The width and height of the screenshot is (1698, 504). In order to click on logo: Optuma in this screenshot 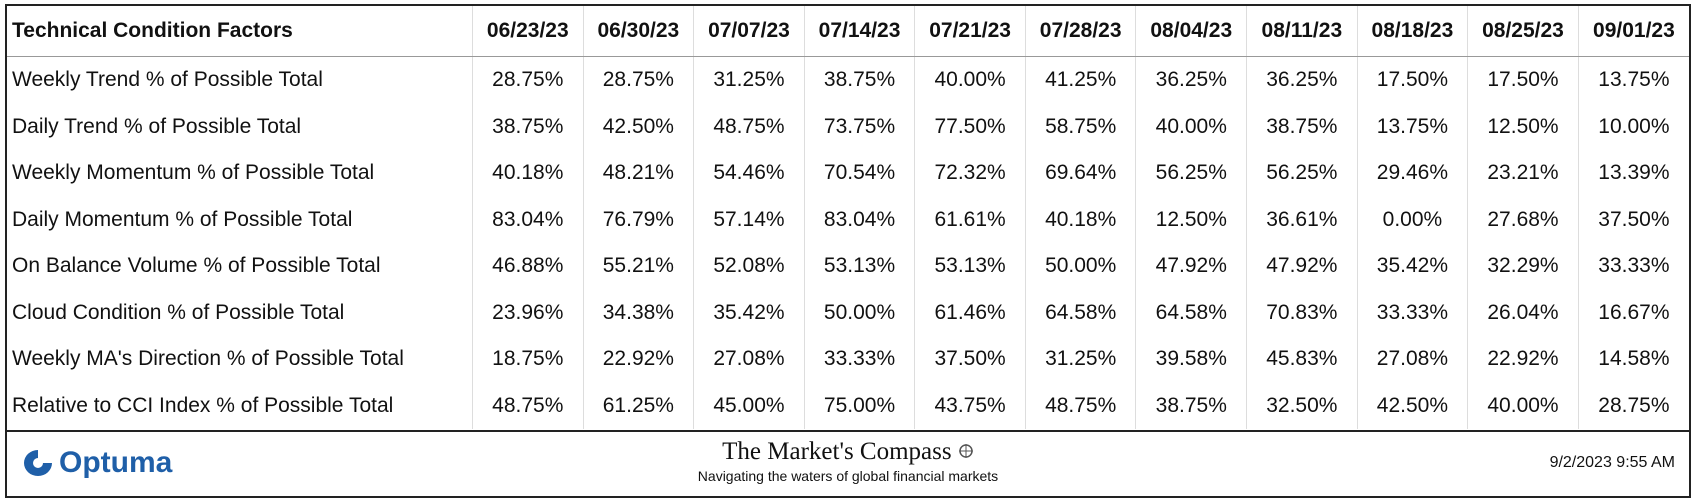, I will do `click(96, 463)`.